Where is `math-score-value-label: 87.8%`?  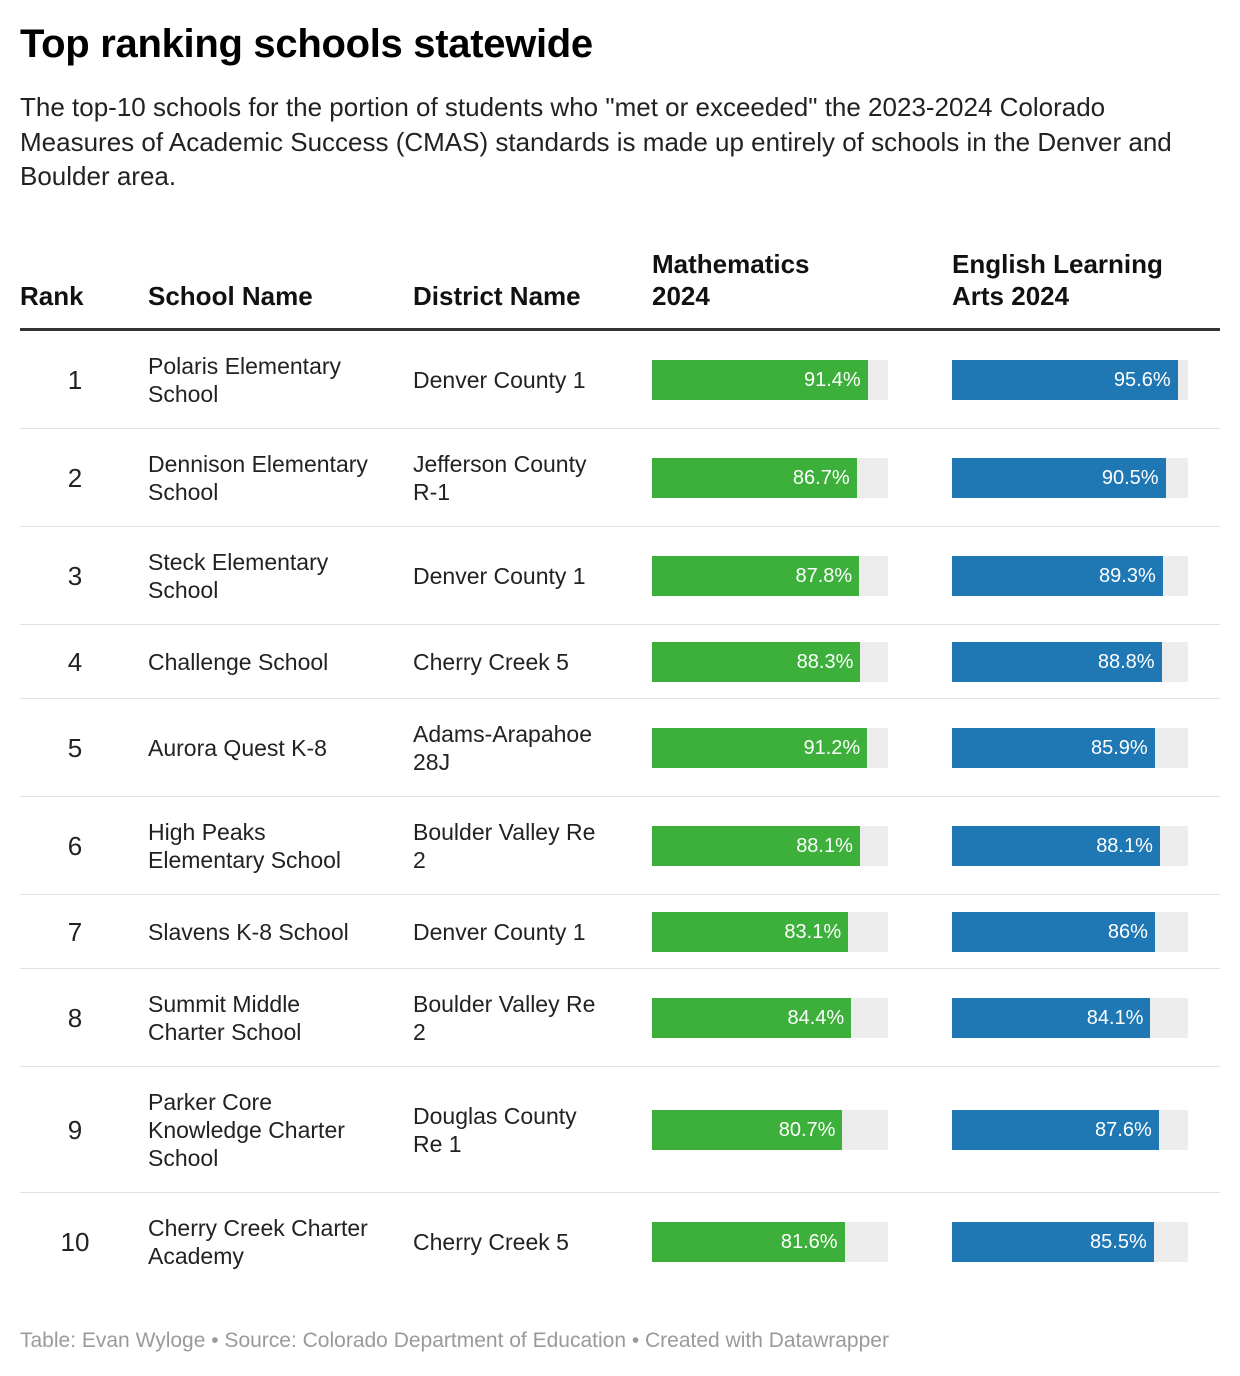 math-score-value-label: 87.8% is located at coordinates (824, 575).